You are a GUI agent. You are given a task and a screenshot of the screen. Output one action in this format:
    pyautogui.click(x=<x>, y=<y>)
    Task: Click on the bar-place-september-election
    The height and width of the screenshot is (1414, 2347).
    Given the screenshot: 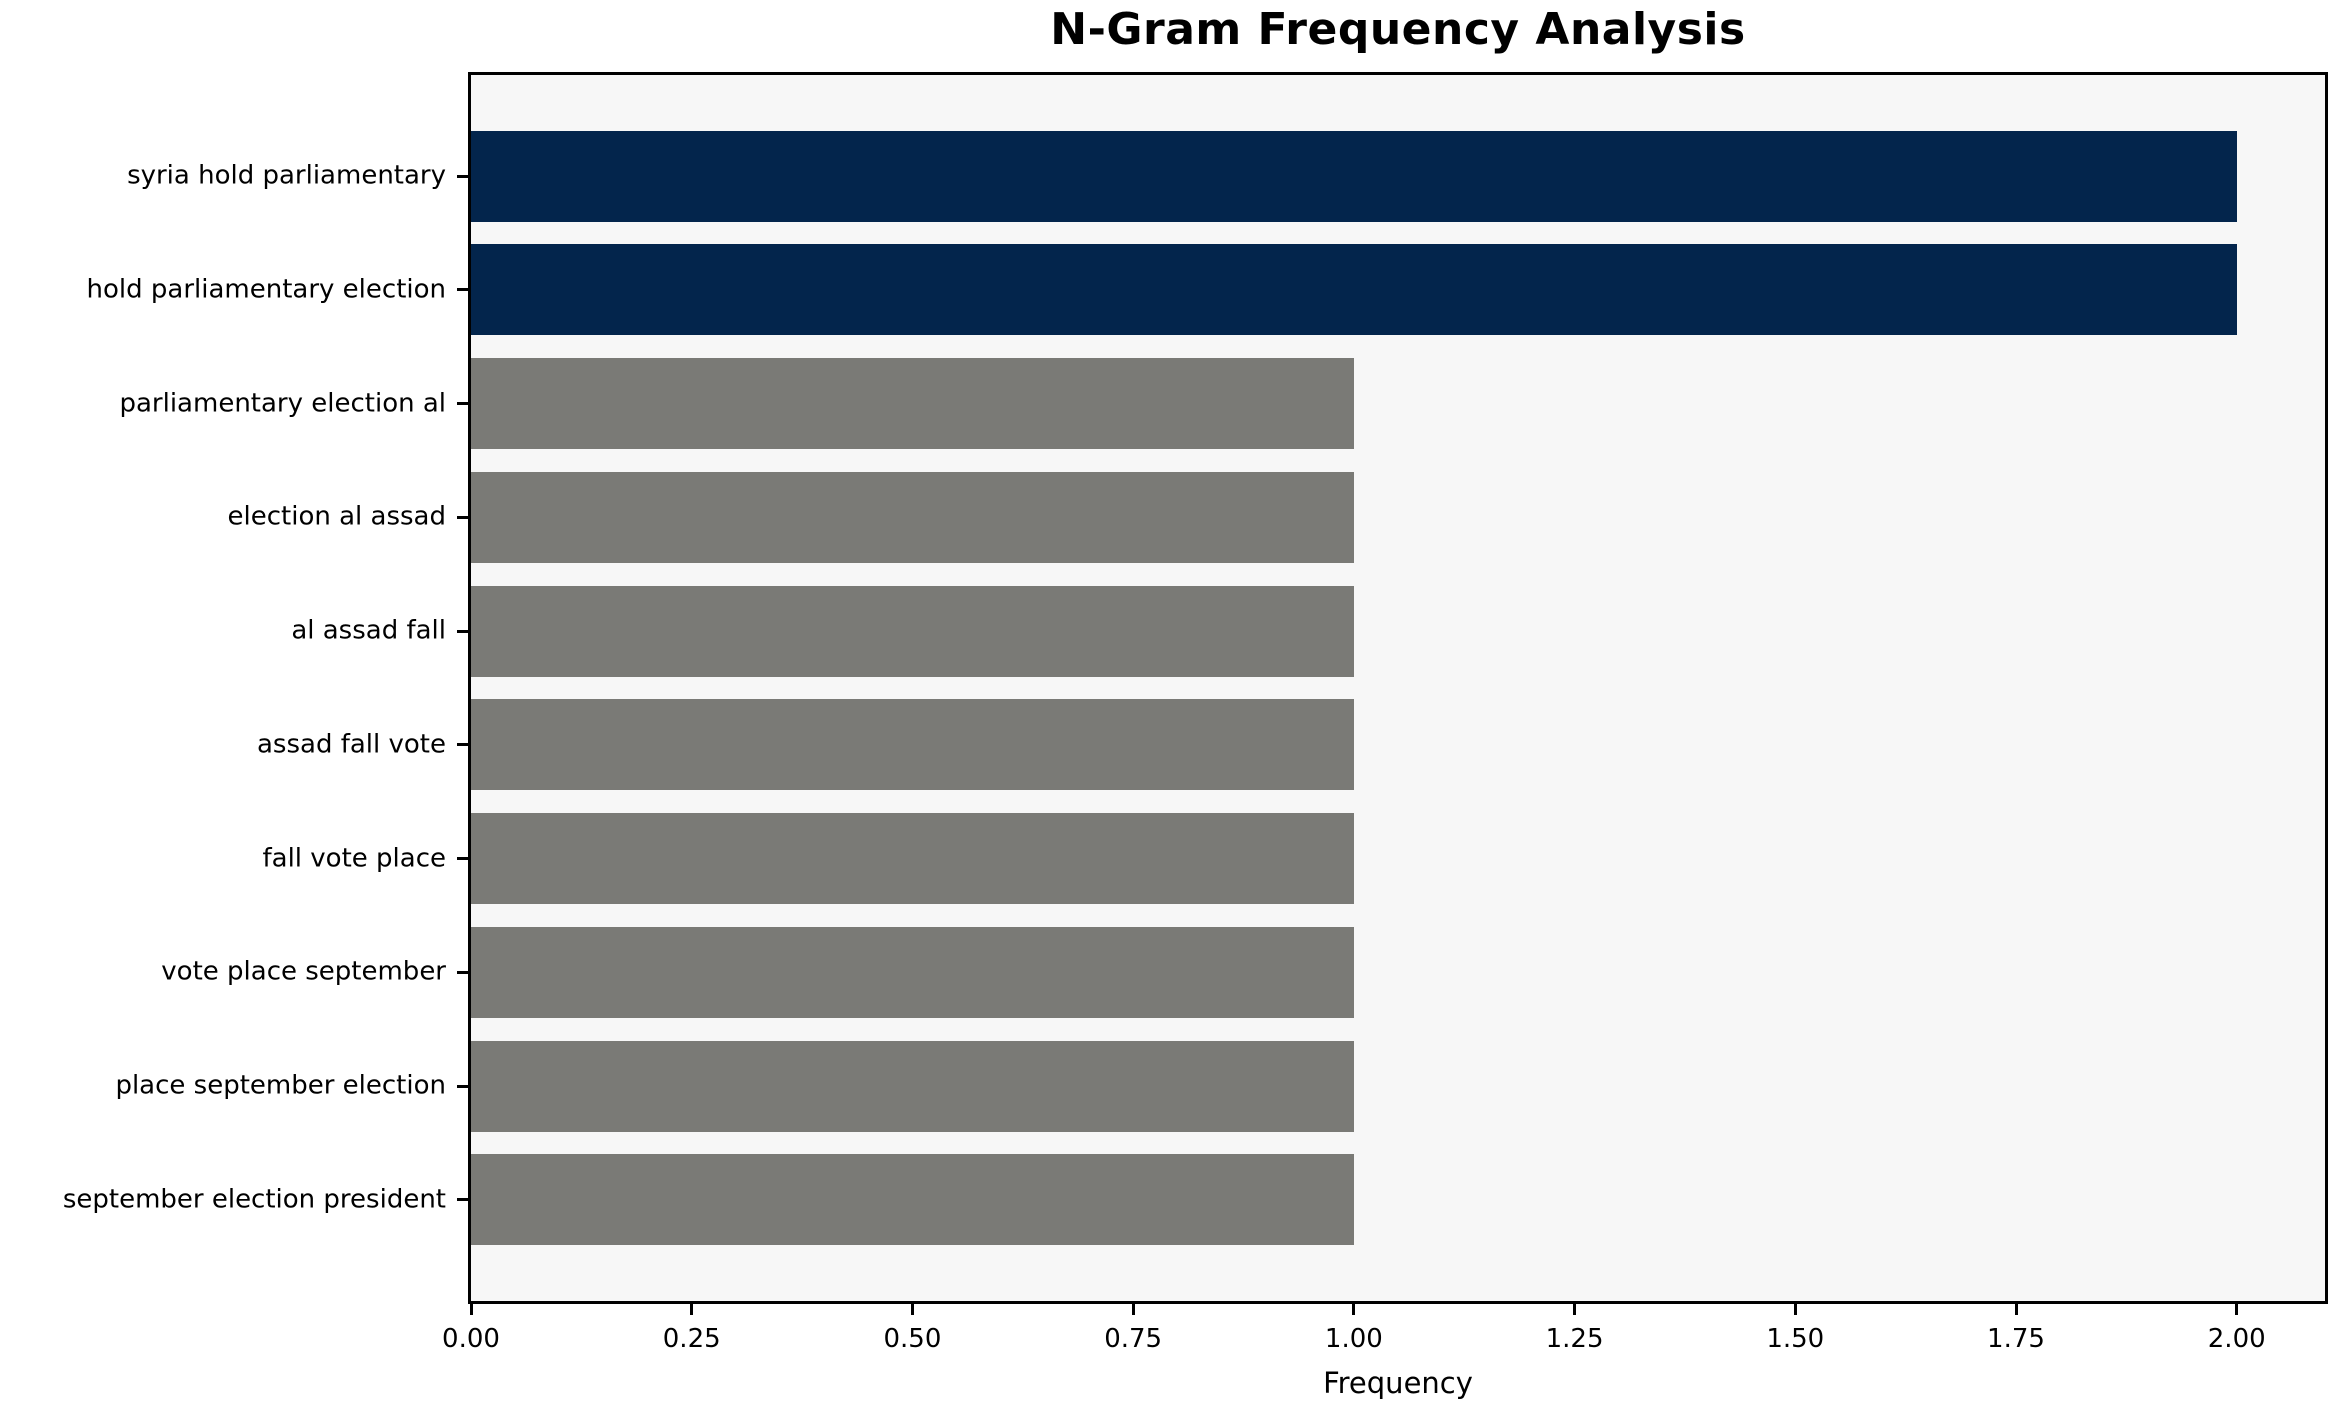 What is the action you would take?
    pyautogui.click(x=912, y=1086)
    